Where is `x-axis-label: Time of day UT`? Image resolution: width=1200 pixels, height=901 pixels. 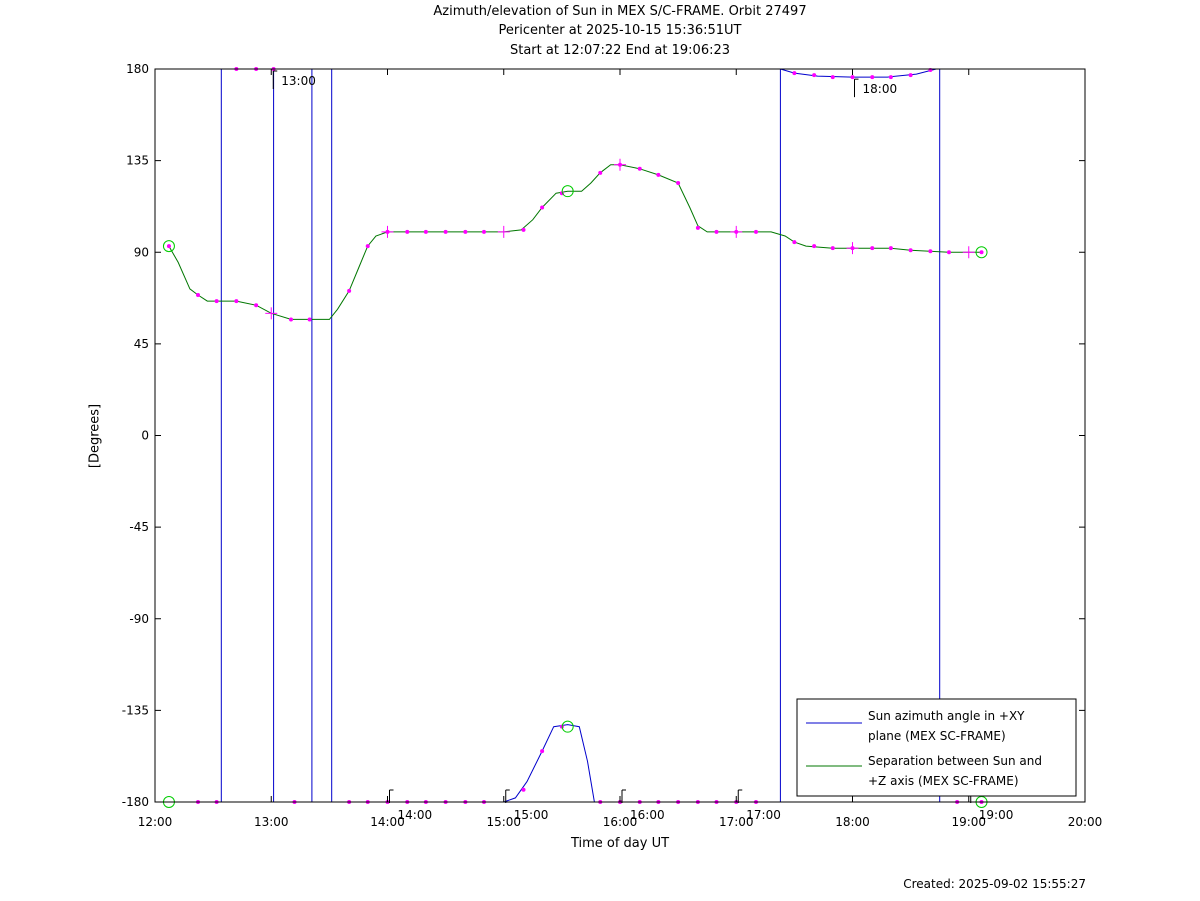 x-axis-label: Time of day UT is located at coordinates (620, 843).